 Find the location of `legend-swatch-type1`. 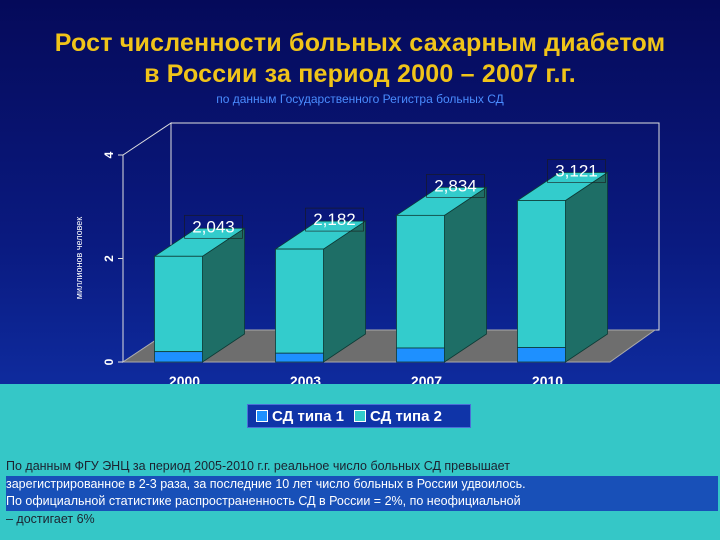

legend-swatch-type1 is located at coordinates (262, 416).